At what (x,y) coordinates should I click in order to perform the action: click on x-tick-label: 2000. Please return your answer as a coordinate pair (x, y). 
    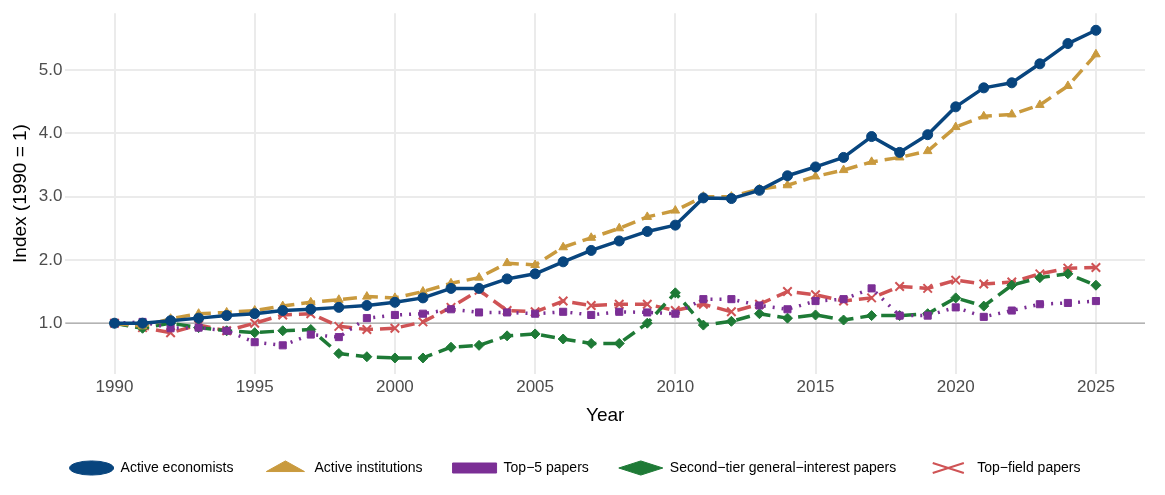
    Looking at the image, I should click on (395, 386).